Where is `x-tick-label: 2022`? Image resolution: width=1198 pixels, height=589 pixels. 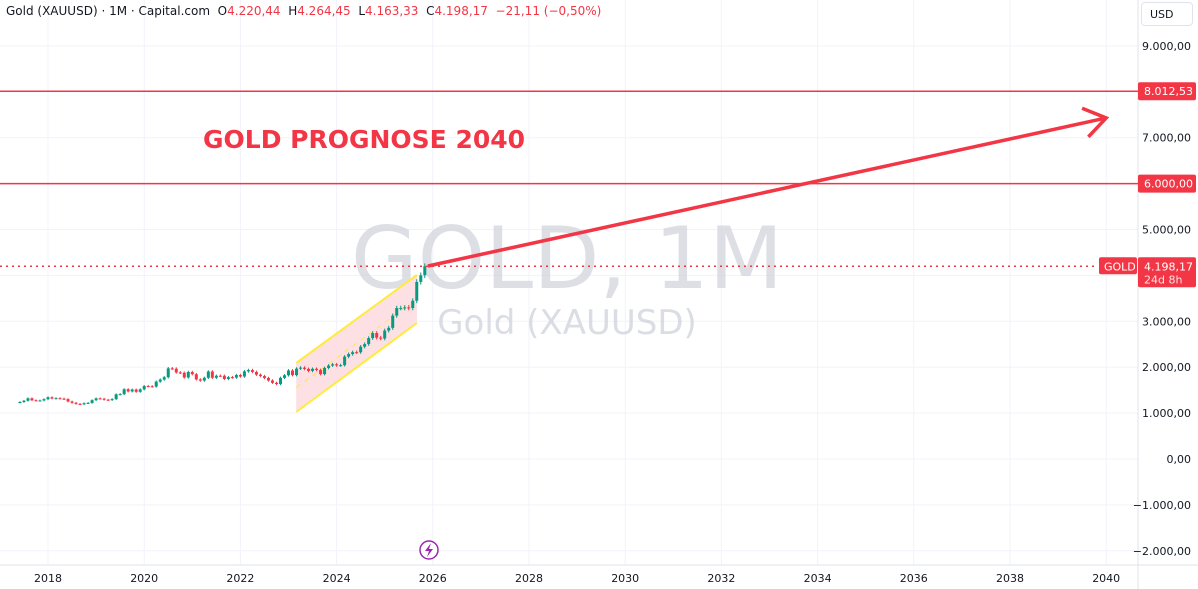 x-tick-label: 2022 is located at coordinates (240, 578).